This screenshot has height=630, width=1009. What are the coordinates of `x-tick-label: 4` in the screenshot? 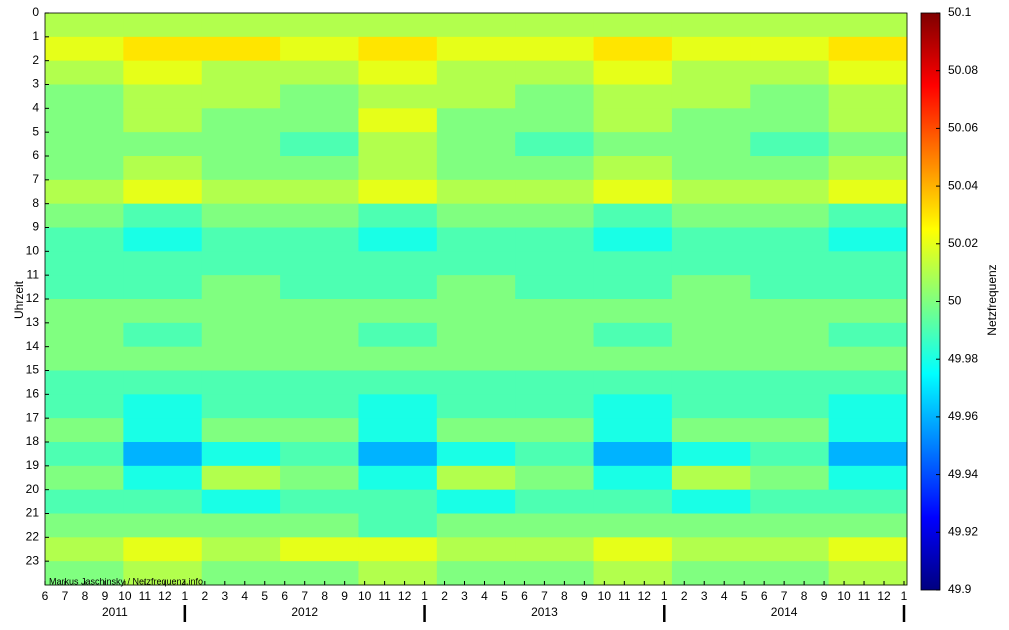 It's located at (484, 596).